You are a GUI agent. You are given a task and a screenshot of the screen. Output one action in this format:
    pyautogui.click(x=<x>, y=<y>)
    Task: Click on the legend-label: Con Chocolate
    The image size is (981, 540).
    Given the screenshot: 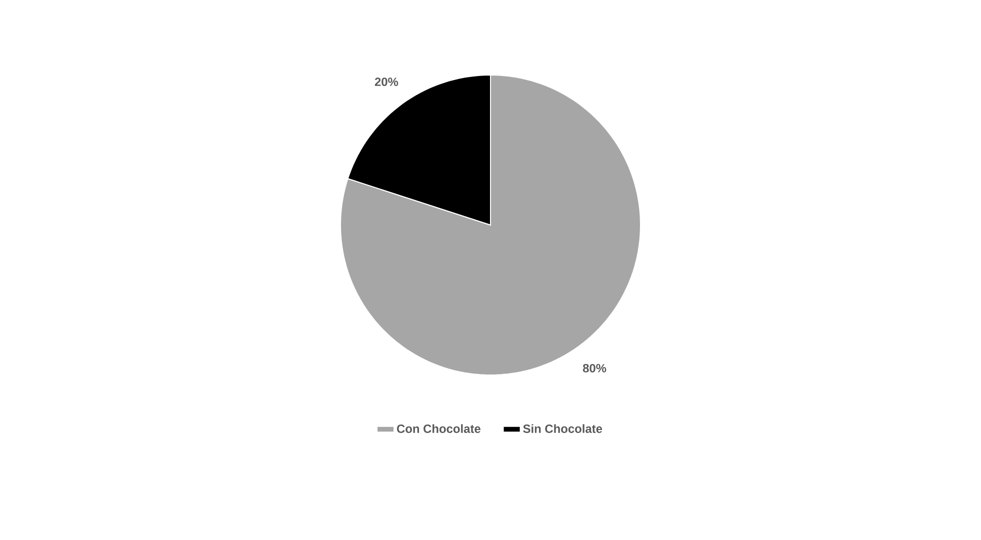 What is the action you would take?
    pyautogui.click(x=438, y=428)
    